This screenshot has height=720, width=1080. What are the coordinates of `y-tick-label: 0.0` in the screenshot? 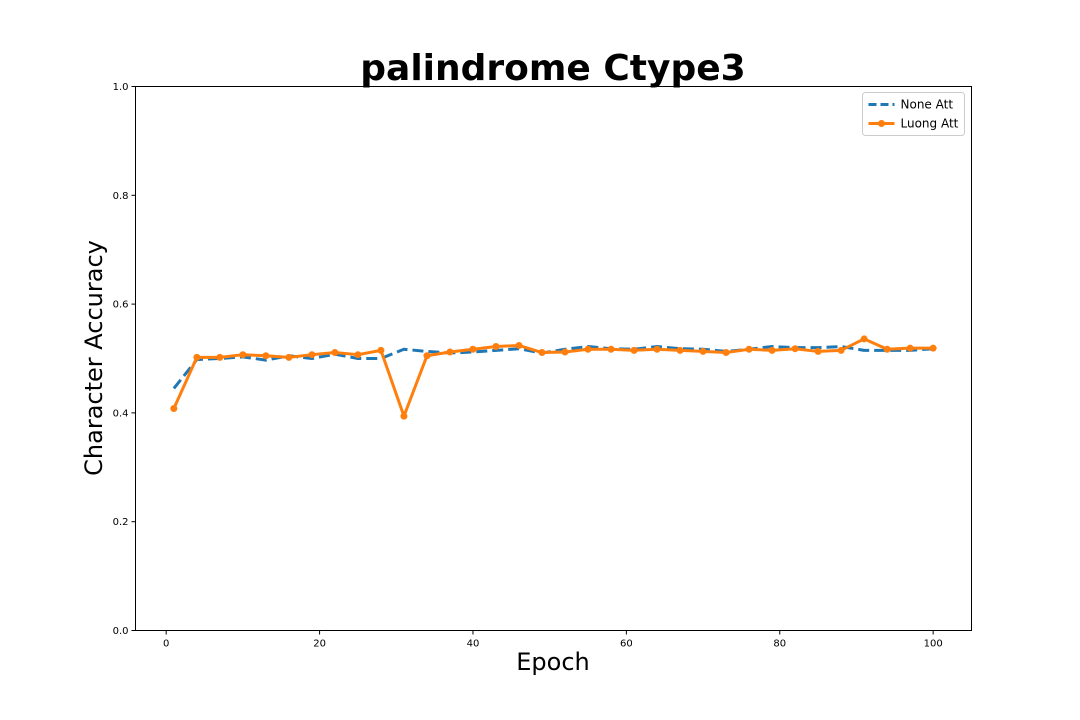 It's located at (121, 631).